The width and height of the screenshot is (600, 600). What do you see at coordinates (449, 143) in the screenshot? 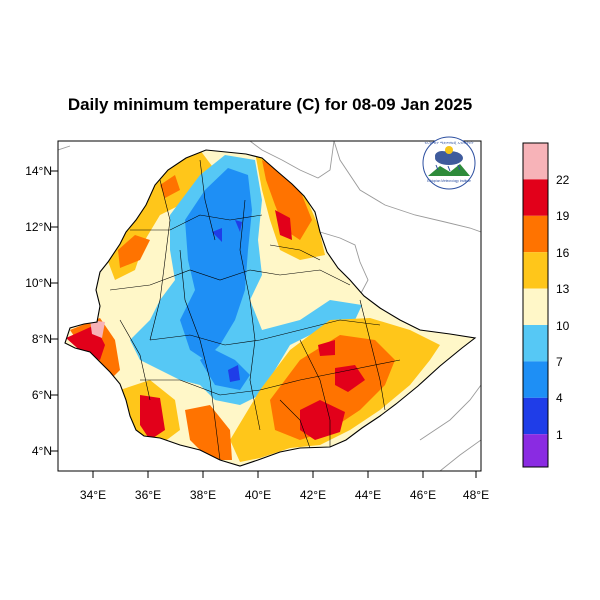
I see `logo-top-text: የኢትዮጵያ ሚቲዎሮሎጂ ኢንስቲትዩት` at bounding box center [449, 143].